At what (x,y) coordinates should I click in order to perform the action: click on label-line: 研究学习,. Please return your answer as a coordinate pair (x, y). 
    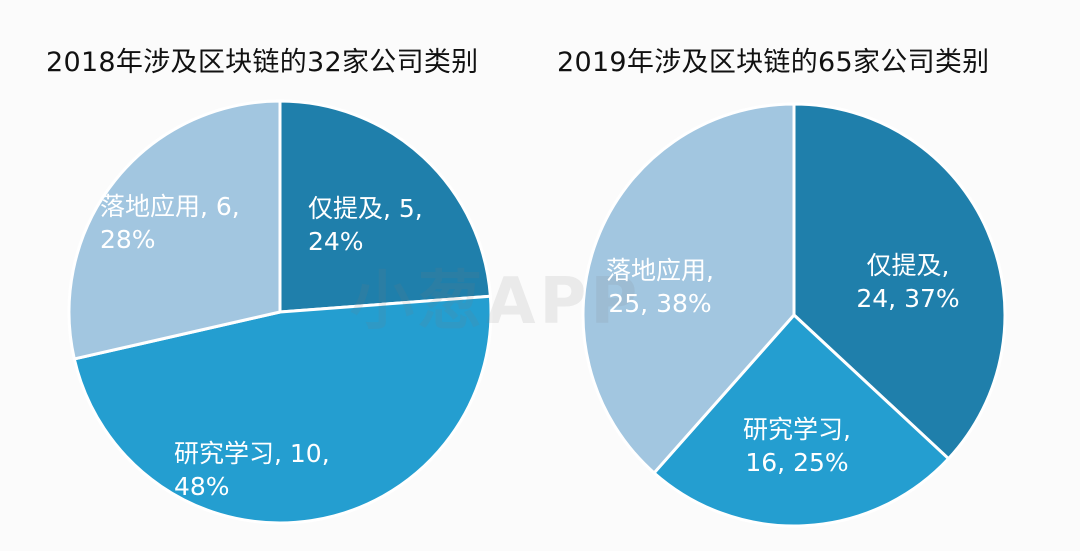
    Looking at the image, I should click on (797, 429).